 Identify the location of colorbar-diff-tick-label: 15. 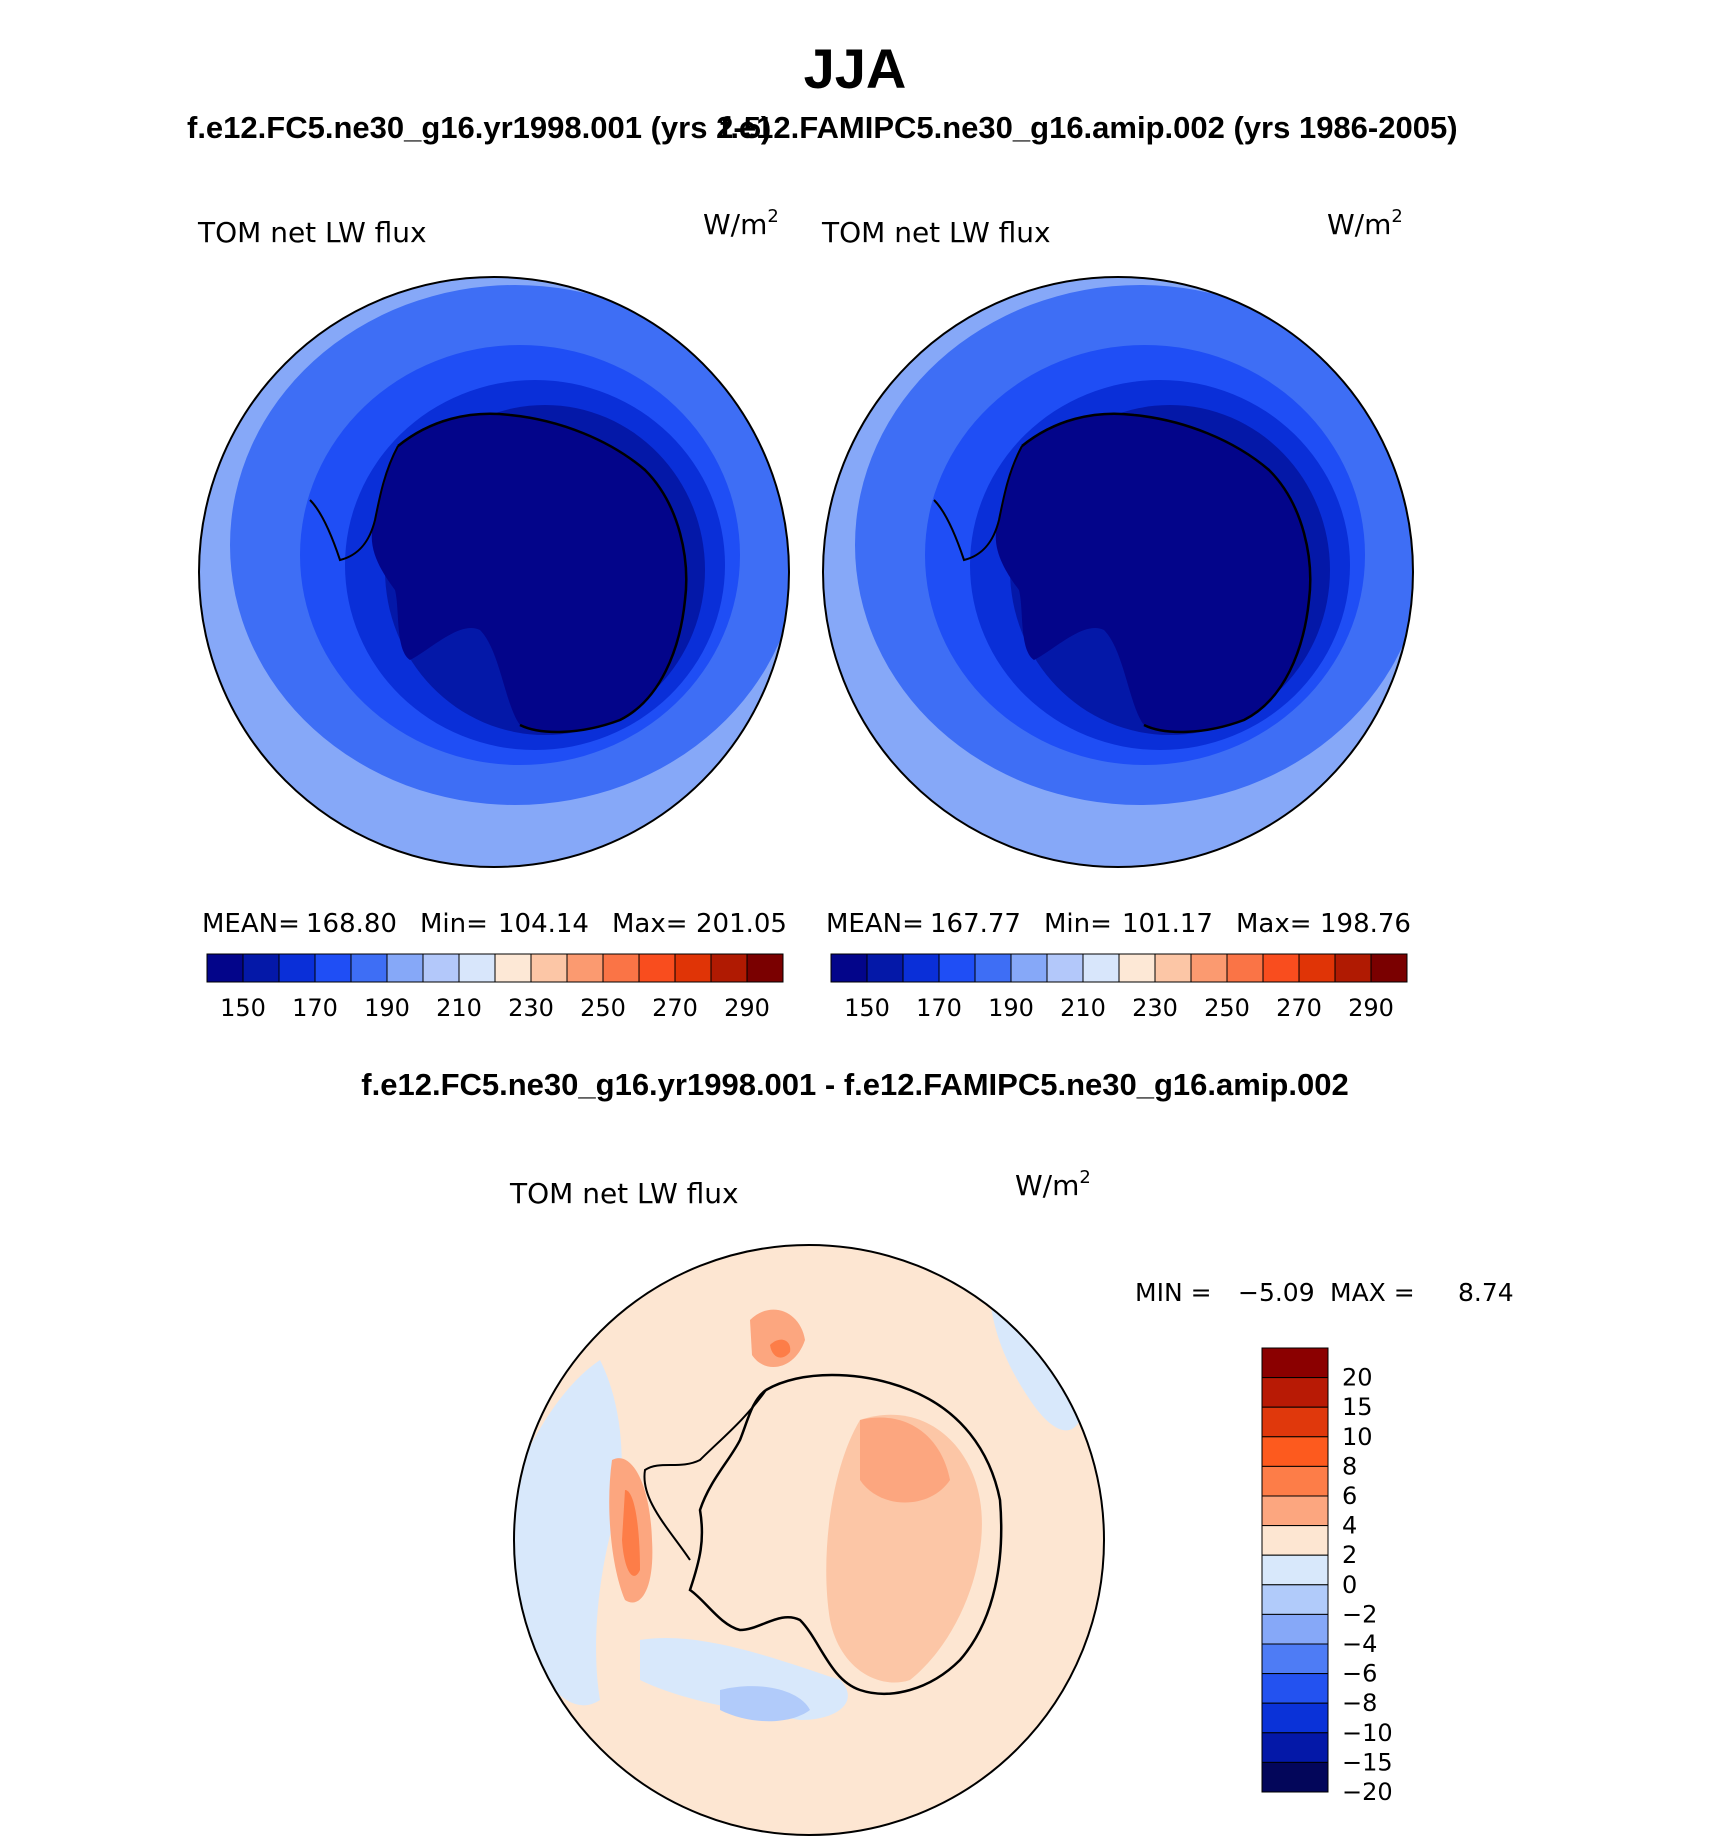
(1357, 1407).